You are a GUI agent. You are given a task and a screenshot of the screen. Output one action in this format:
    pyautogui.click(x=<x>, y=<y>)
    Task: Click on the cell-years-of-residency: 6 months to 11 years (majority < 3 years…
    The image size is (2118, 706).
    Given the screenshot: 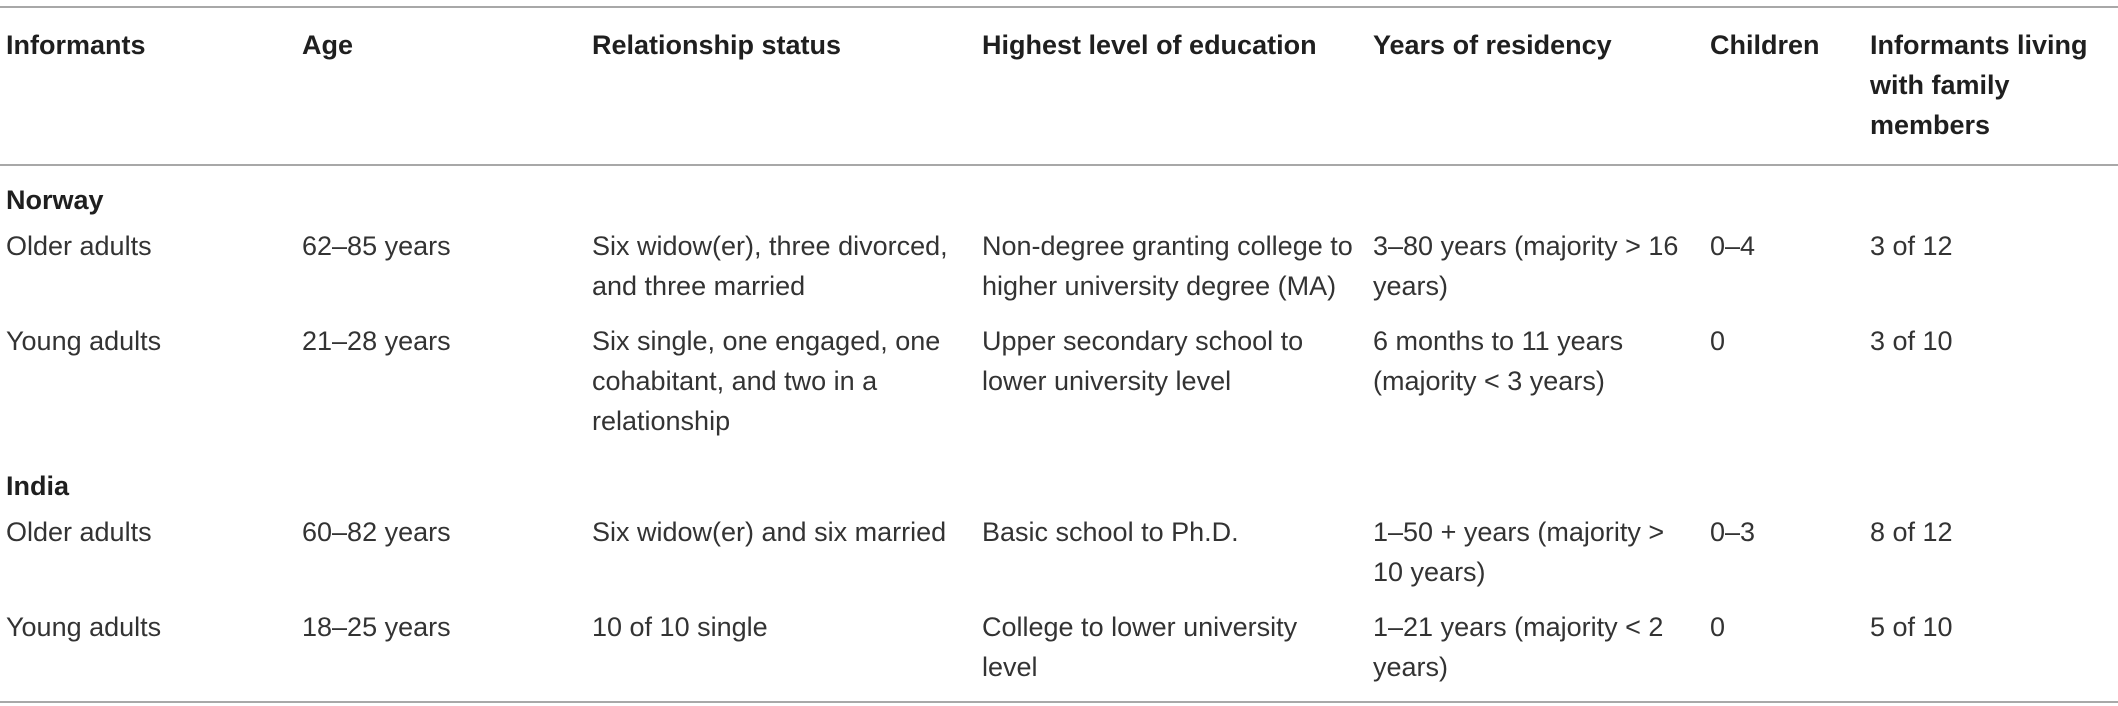 What is the action you would take?
    pyautogui.click(x=1498, y=361)
    